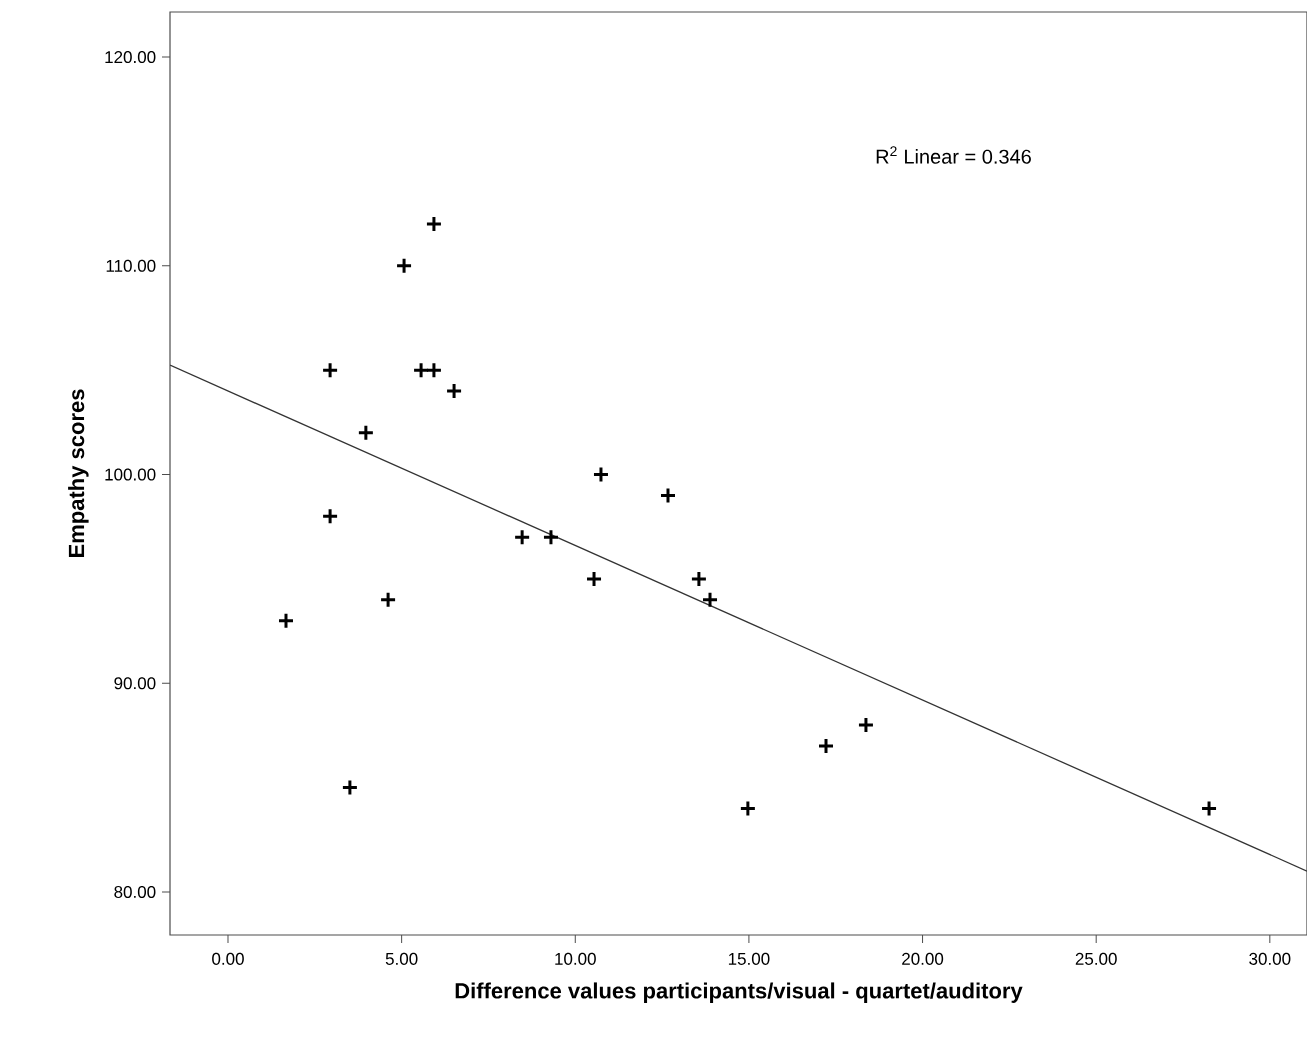 Image resolution: width=1307 pixels, height=1048 pixels. Describe the element at coordinates (401, 958) in the screenshot. I see `x-tick-label: 5.00` at that location.